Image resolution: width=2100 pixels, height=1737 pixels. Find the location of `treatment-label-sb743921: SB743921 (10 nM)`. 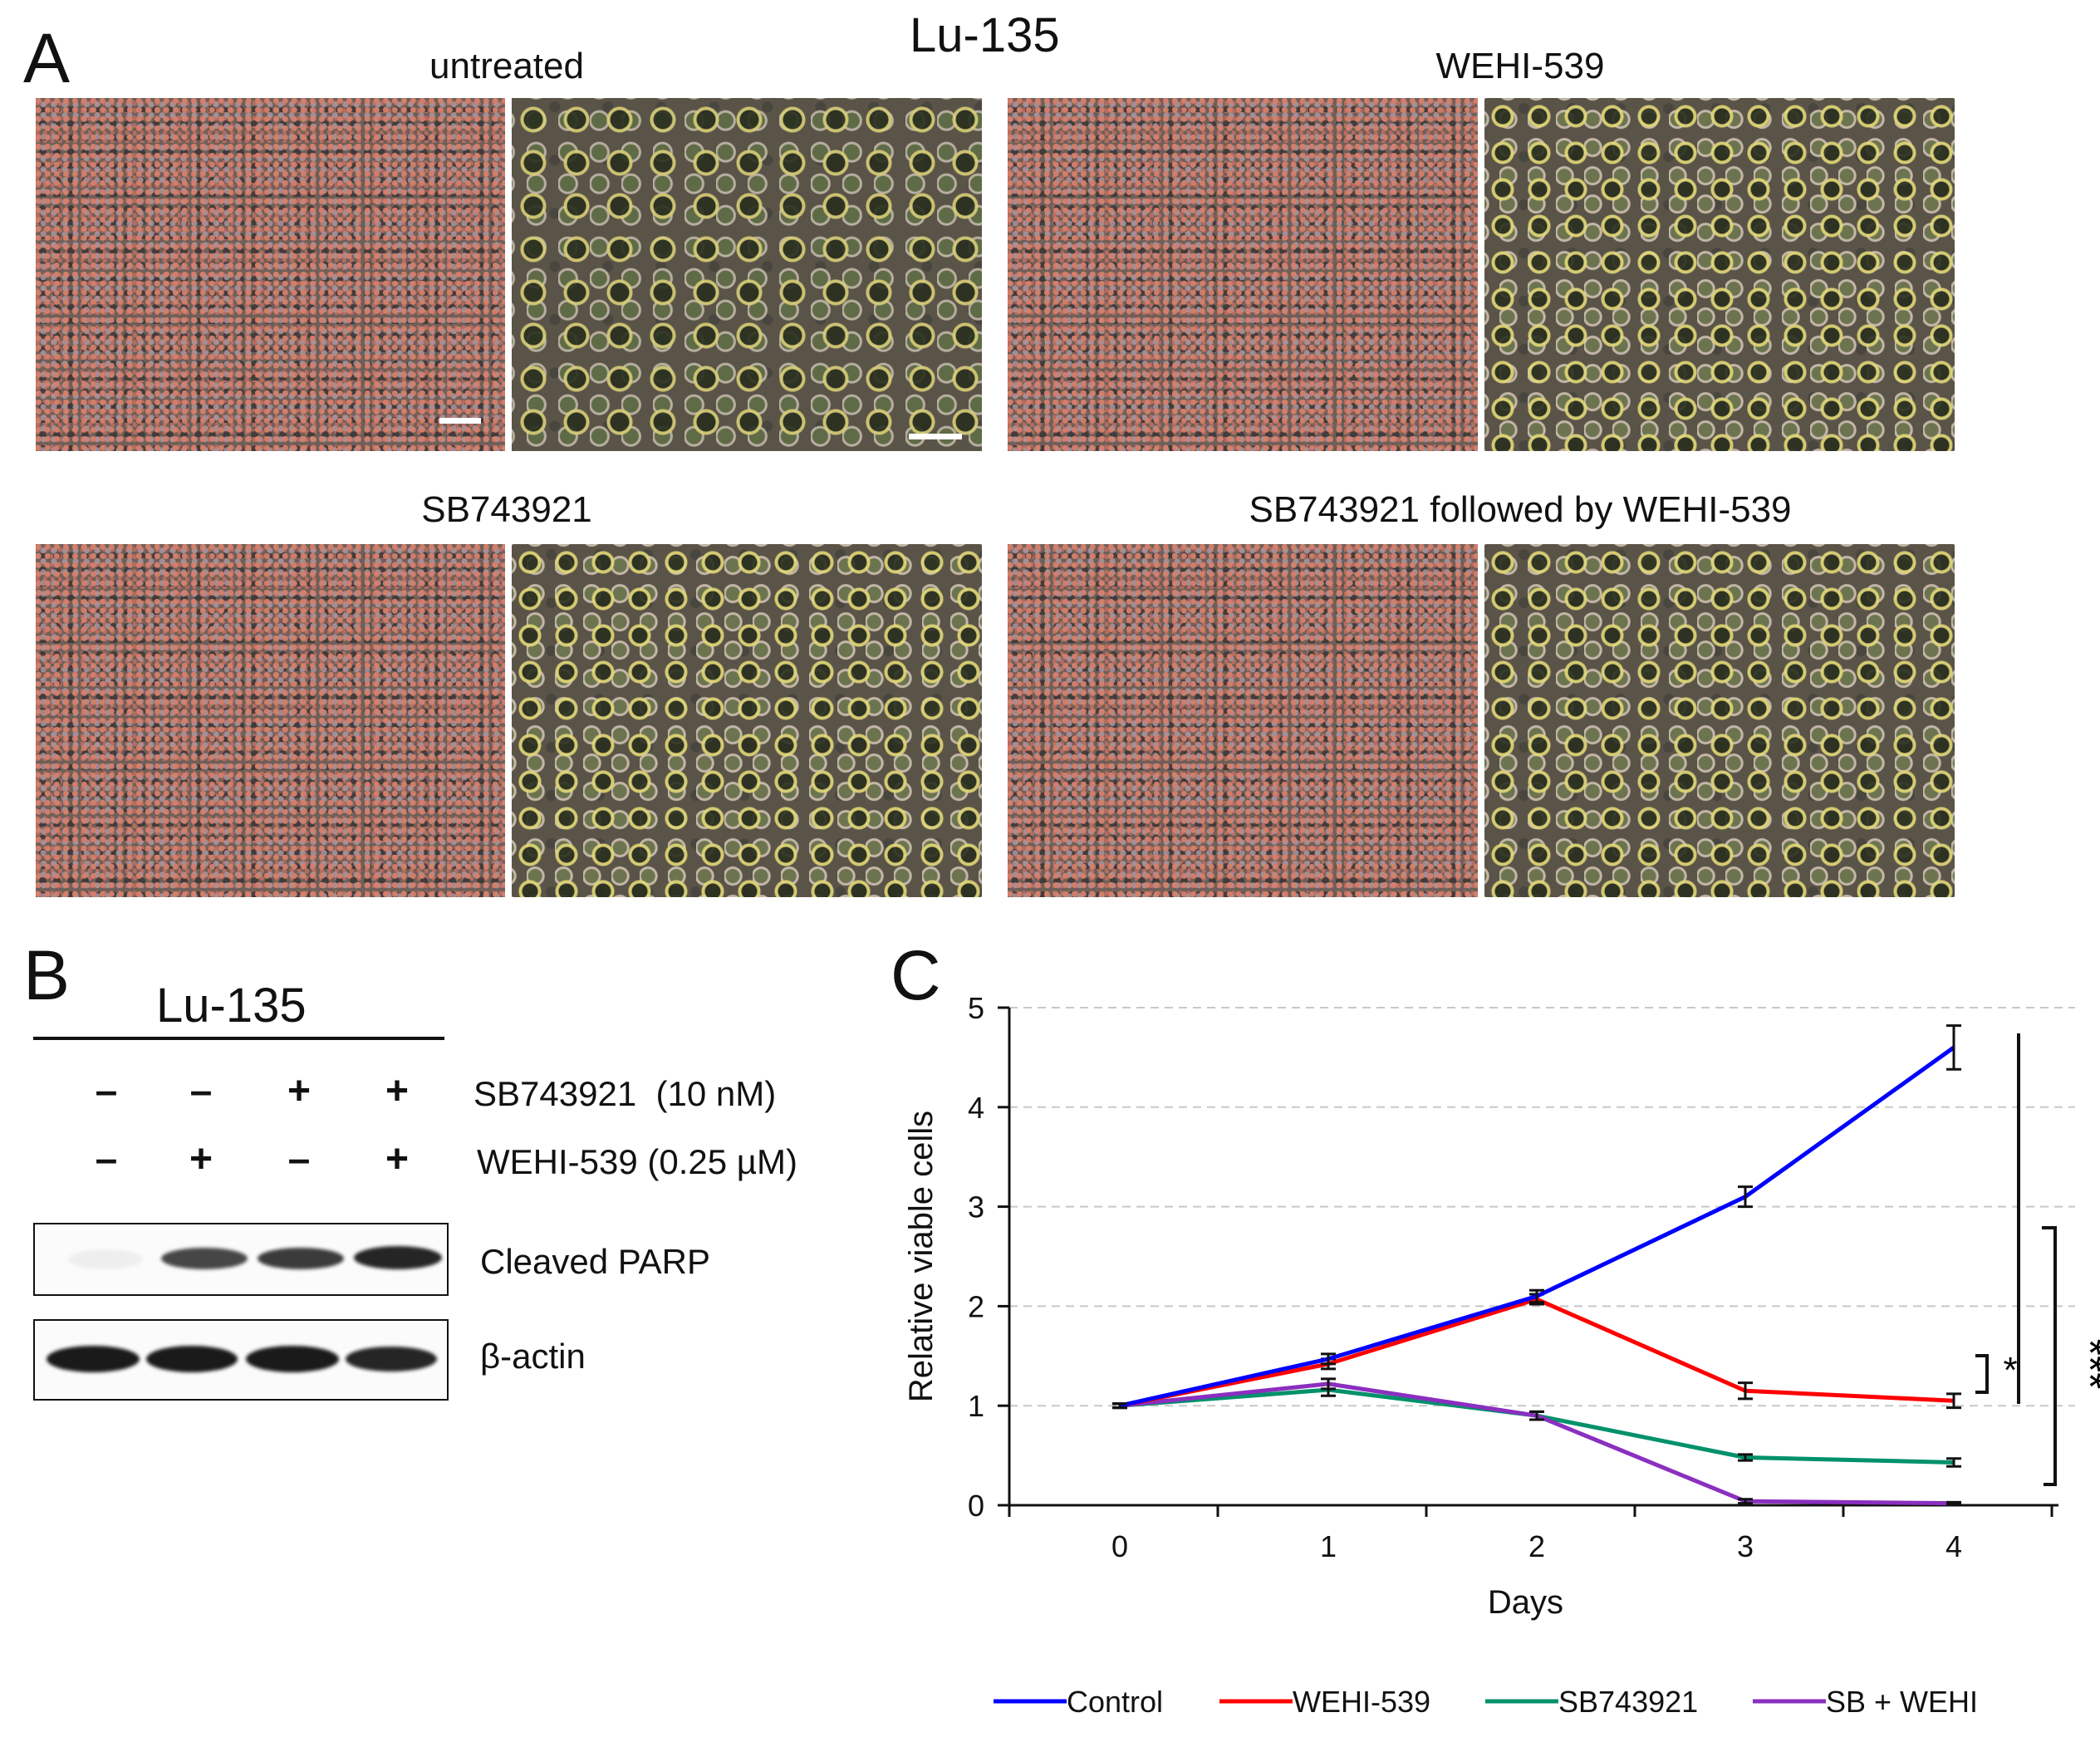

treatment-label-sb743921: SB743921 (10 nM) is located at coordinates (625, 1093).